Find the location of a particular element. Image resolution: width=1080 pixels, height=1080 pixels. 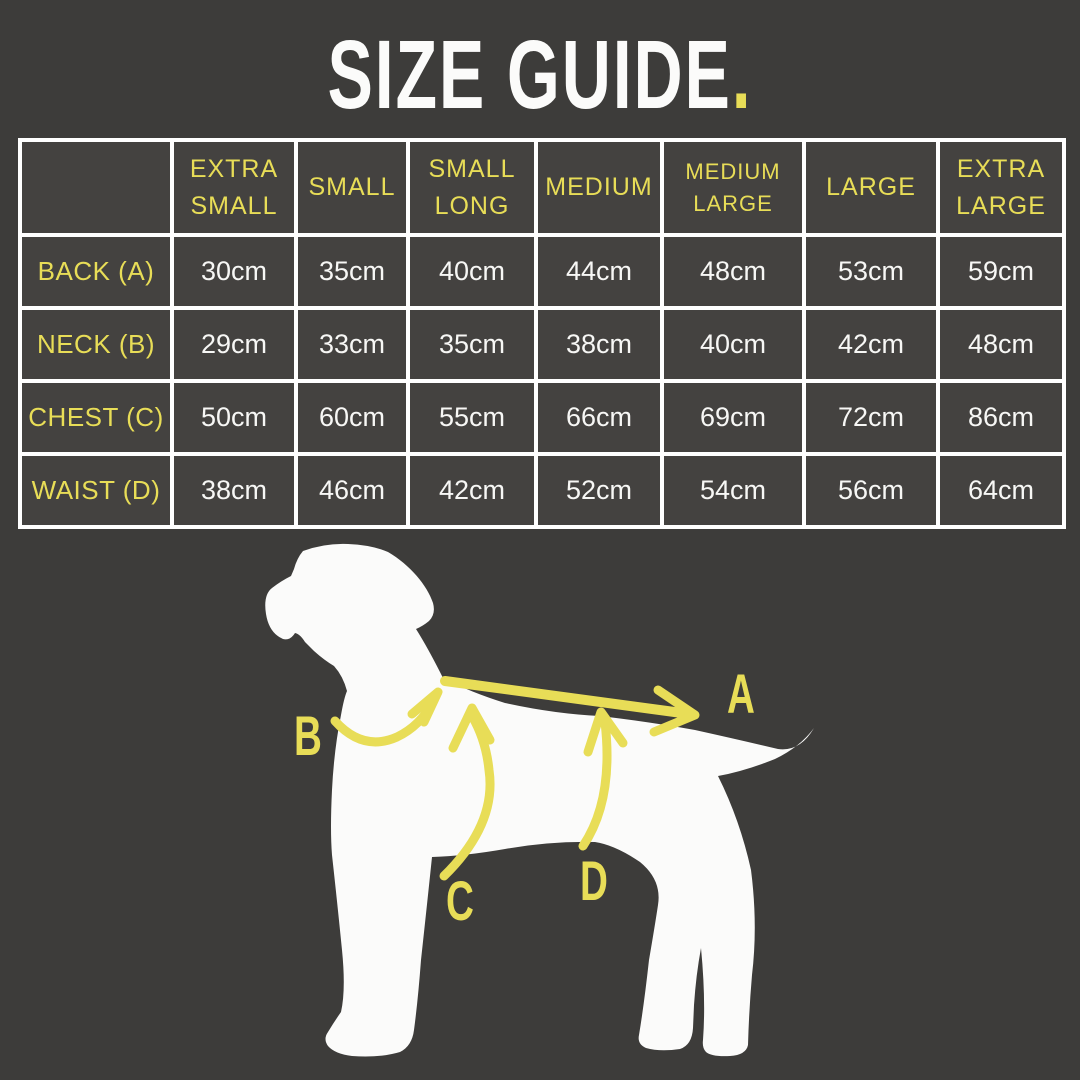

svg-text: C is located at coordinates (460, 901).